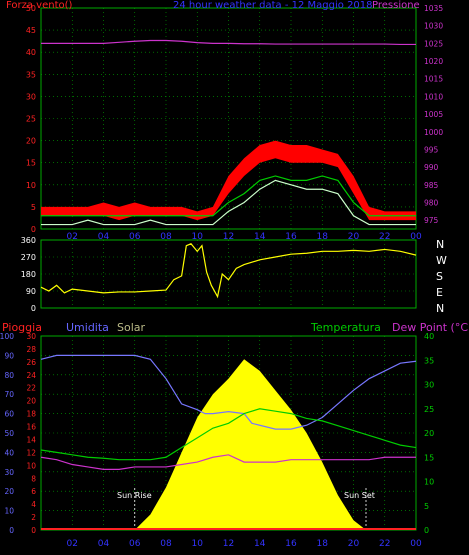  What do you see at coordinates (260, 237) in the screenshot?
I see `x-tick-label: 14` at bounding box center [260, 237].